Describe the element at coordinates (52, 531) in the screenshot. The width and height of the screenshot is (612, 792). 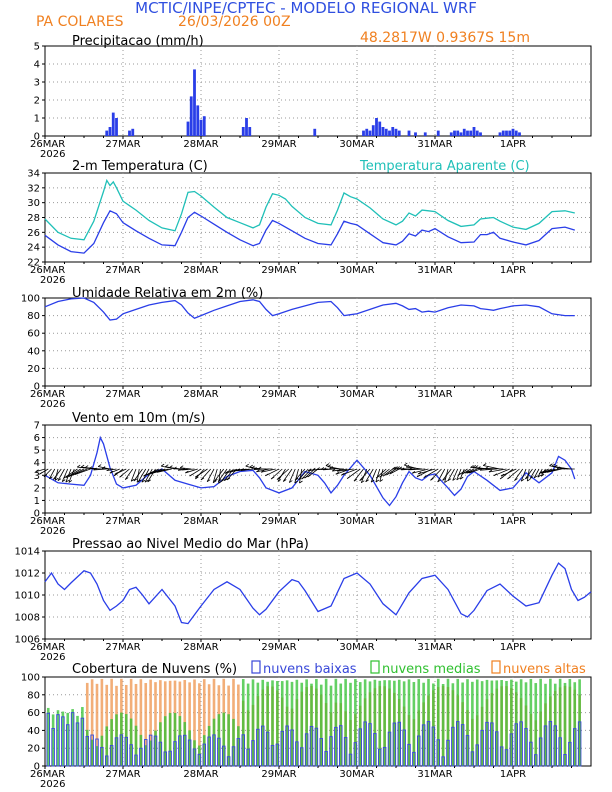
I see `wind-year-label: 2026` at that location.